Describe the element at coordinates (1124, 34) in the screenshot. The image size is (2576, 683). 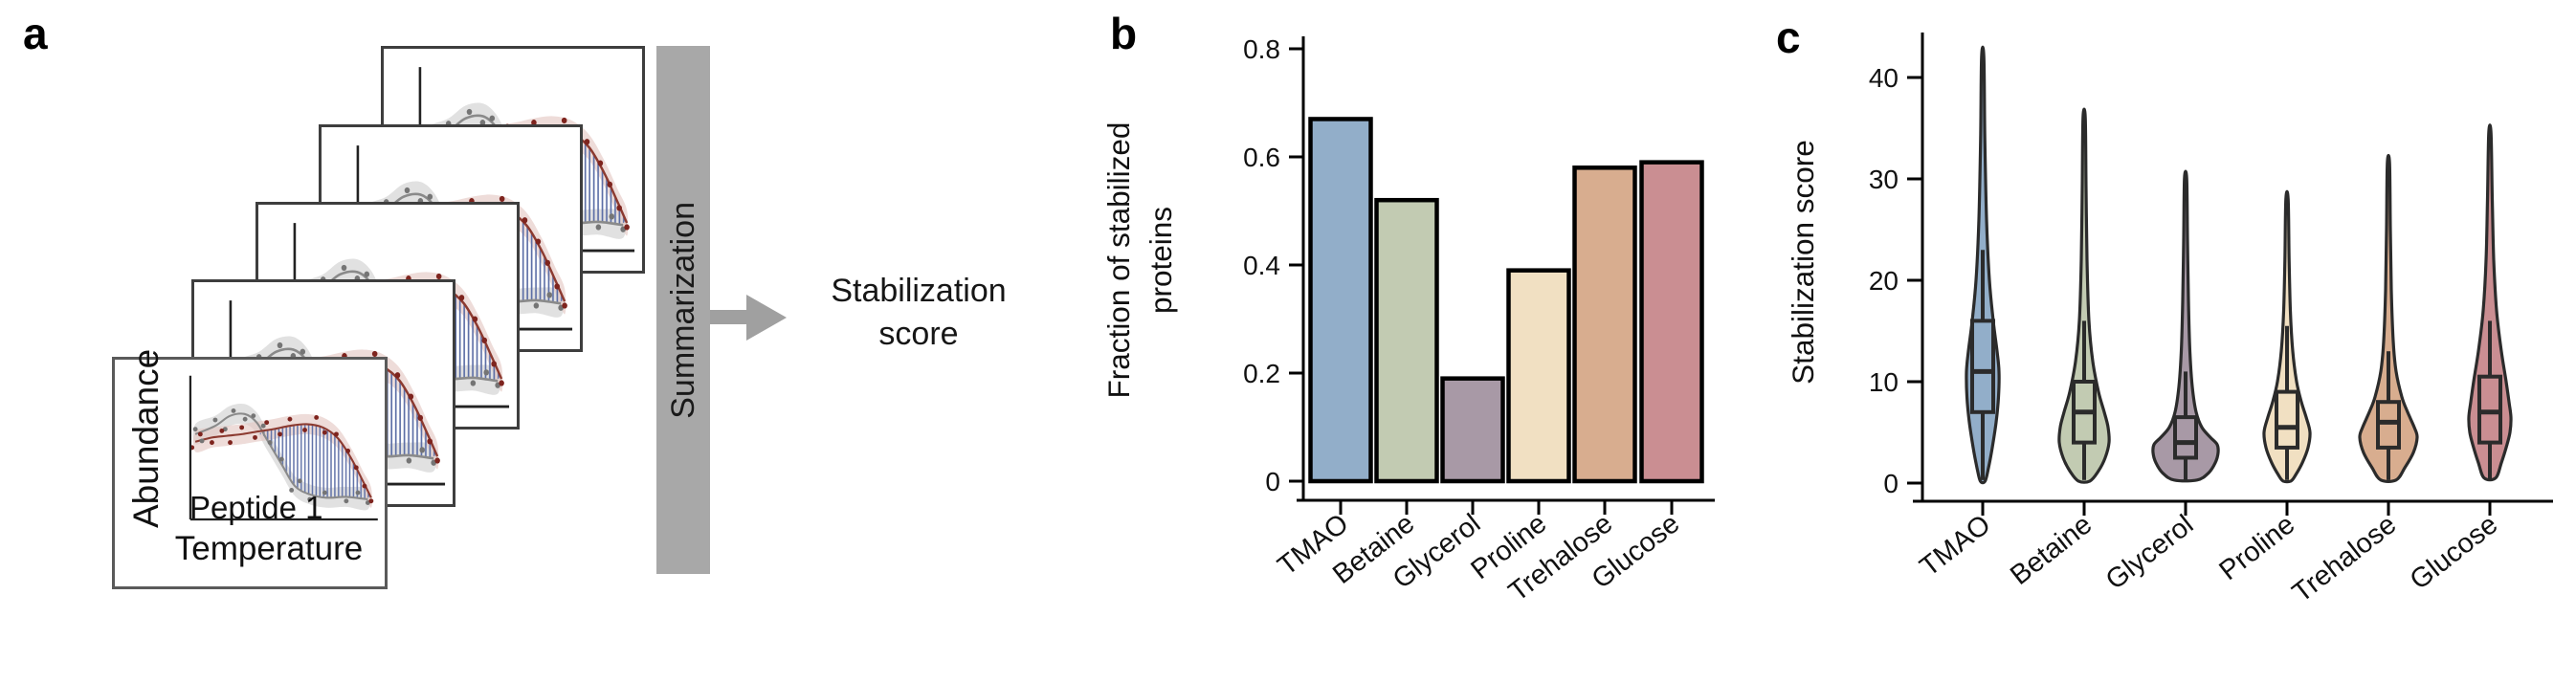
I see `panel-b-label: b` at that location.